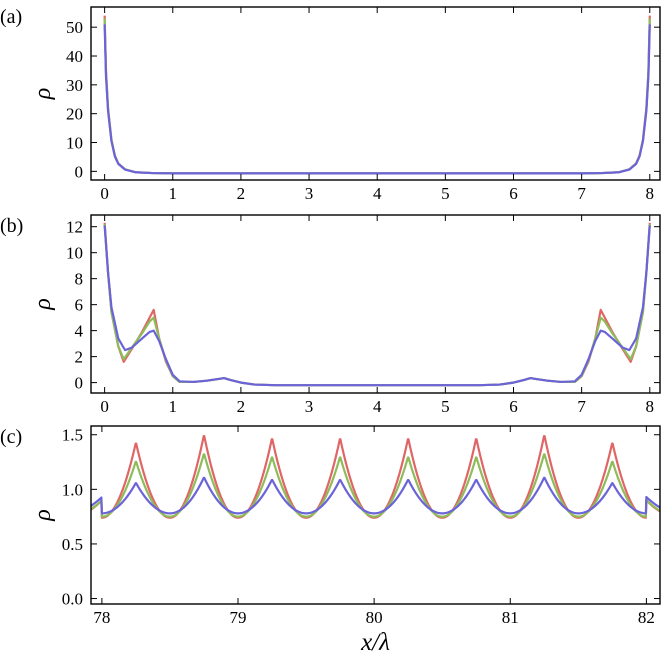 This screenshot has width=666, height=658. I want to click on y-tick-label: 1.0, so click(72, 489).